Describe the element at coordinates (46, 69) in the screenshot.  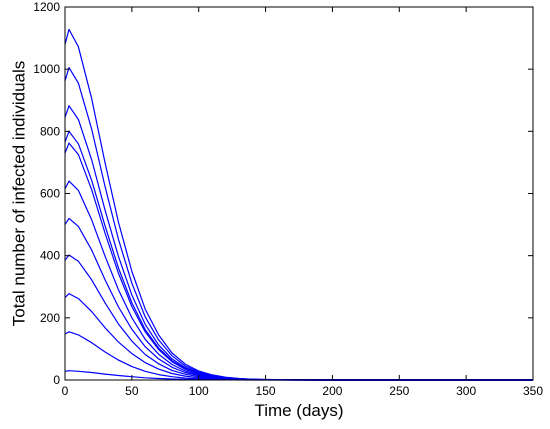
I see `y-tick-label: 1000` at that location.